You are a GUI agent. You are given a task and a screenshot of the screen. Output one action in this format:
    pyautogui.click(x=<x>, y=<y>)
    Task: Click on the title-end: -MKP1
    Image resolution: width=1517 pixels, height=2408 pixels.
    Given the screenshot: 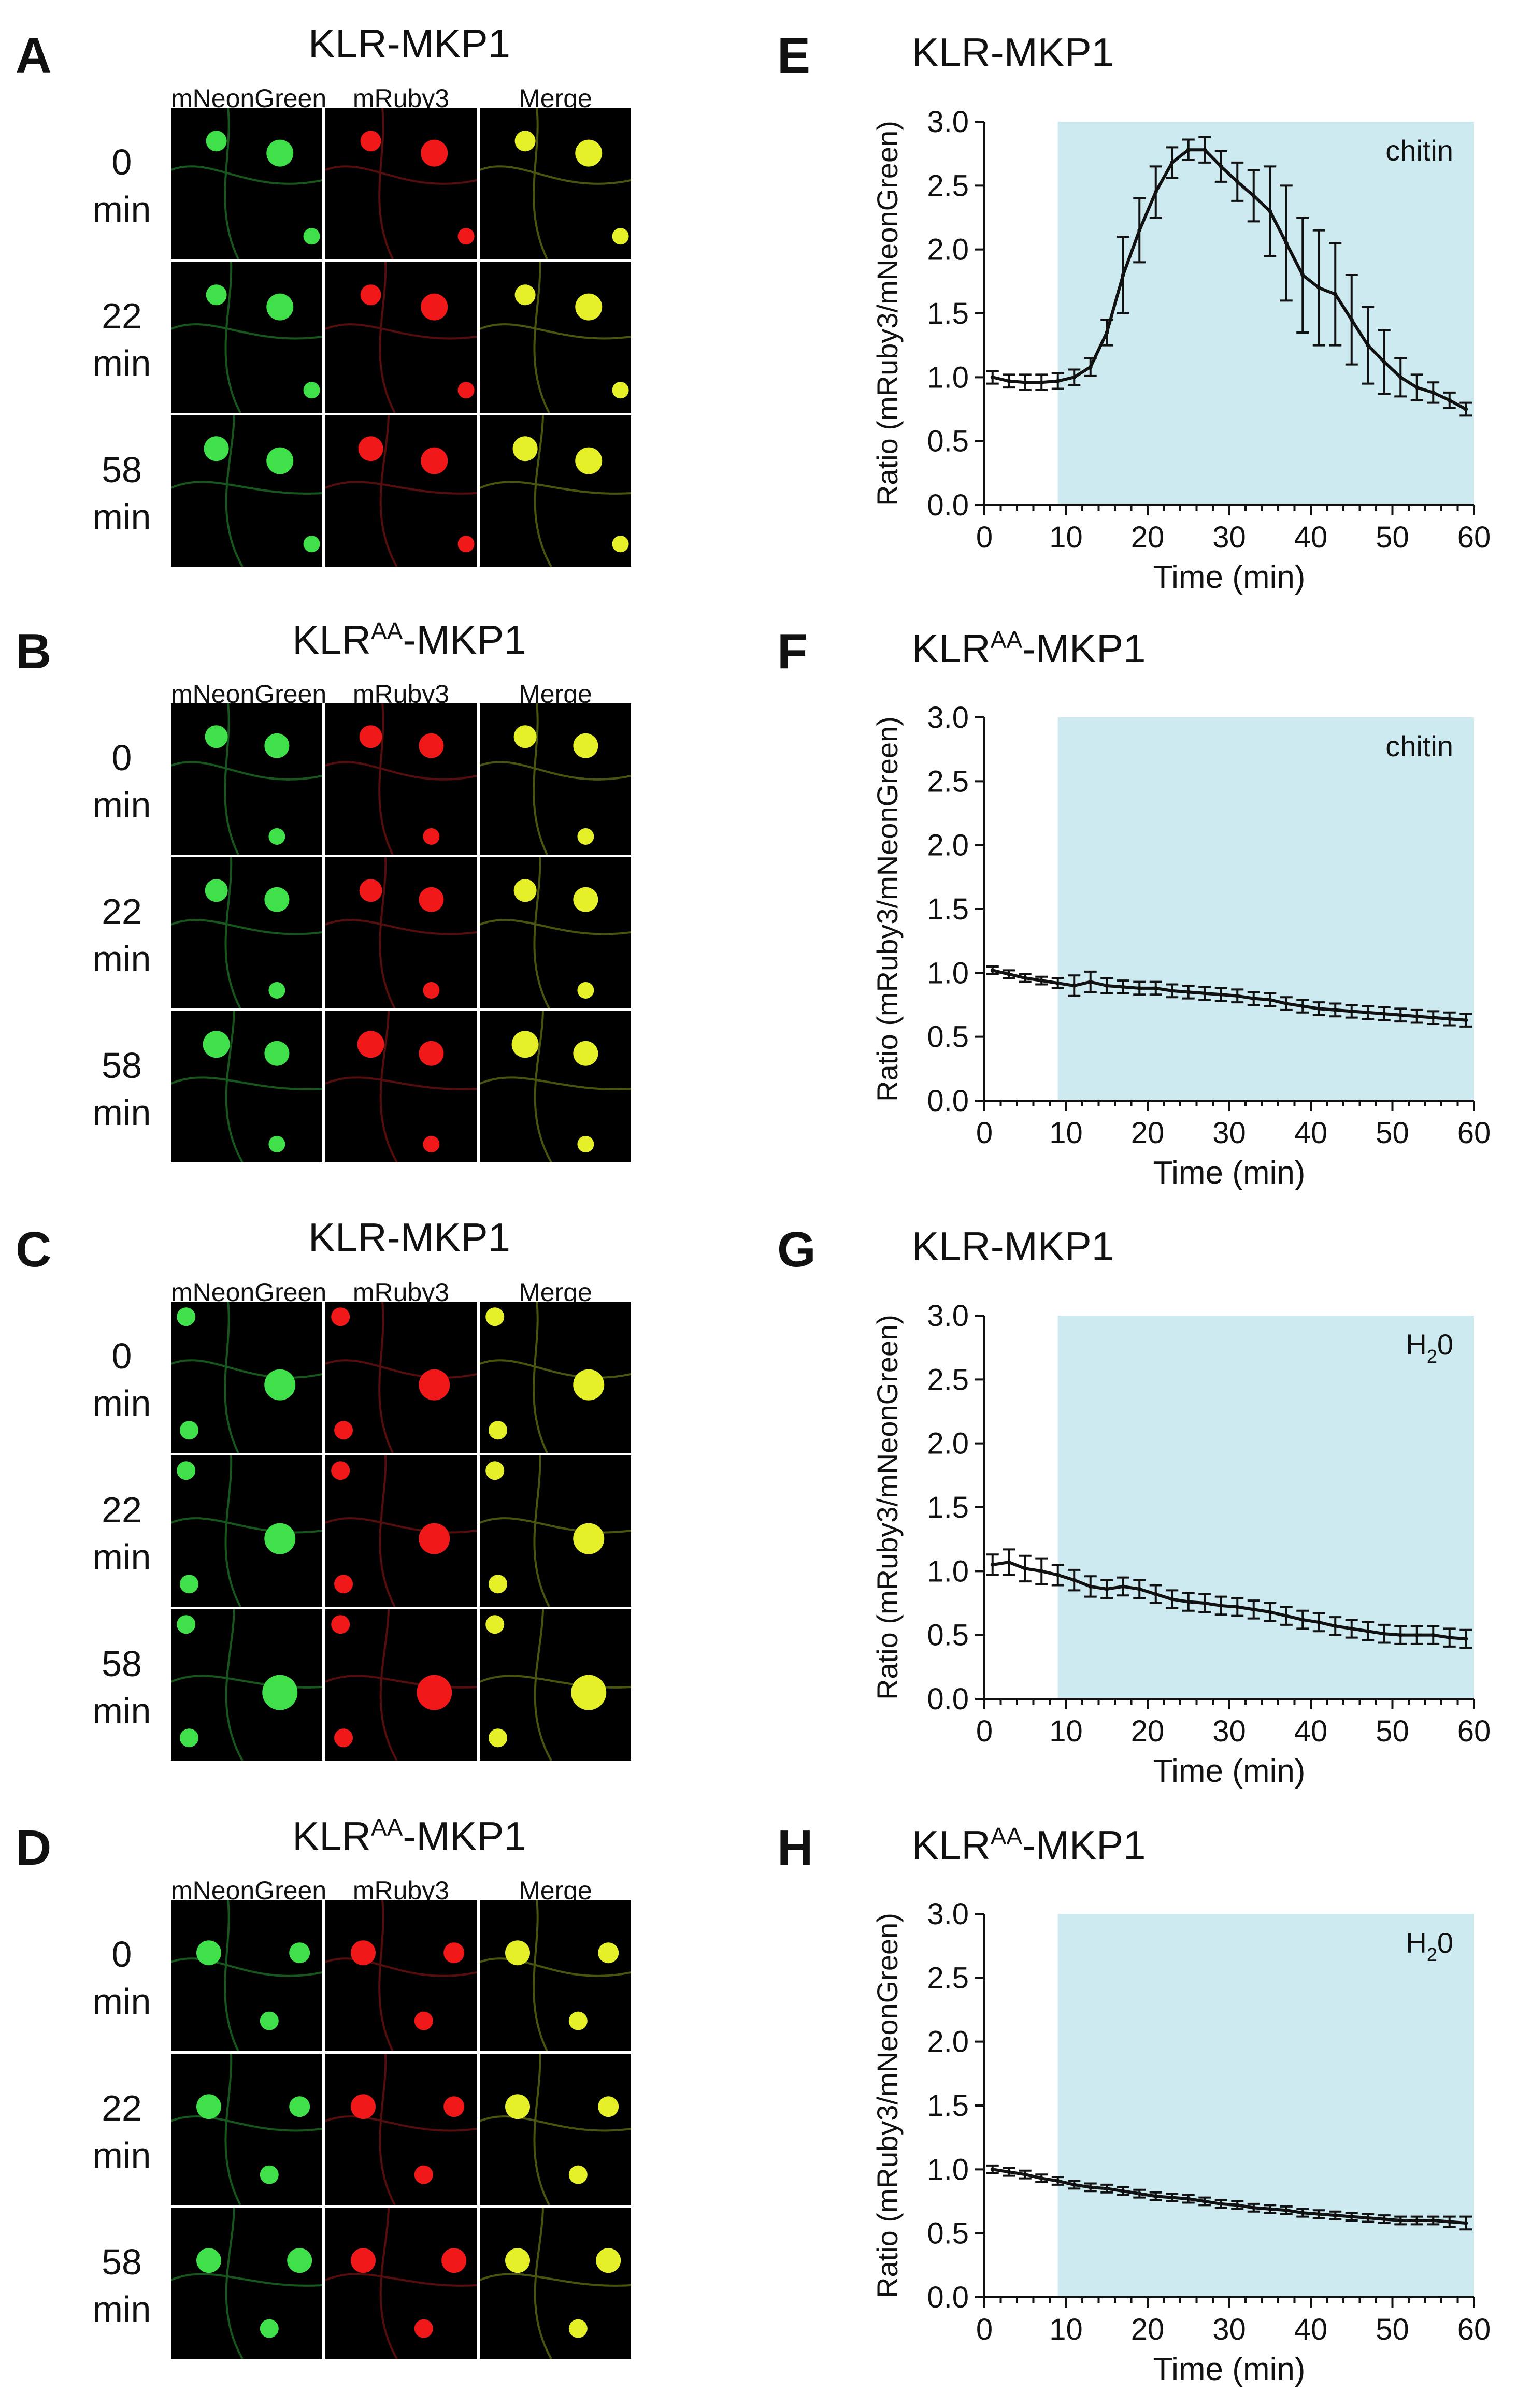 What is the action you would take?
    pyautogui.click(x=464, y=1836)
    